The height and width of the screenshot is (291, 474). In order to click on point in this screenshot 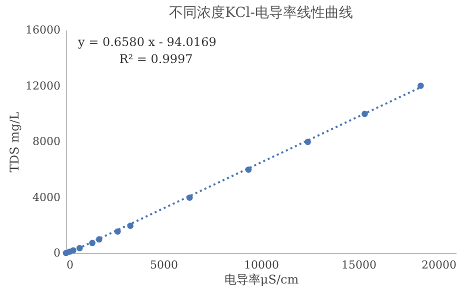, I will do `click(421, 85)`.